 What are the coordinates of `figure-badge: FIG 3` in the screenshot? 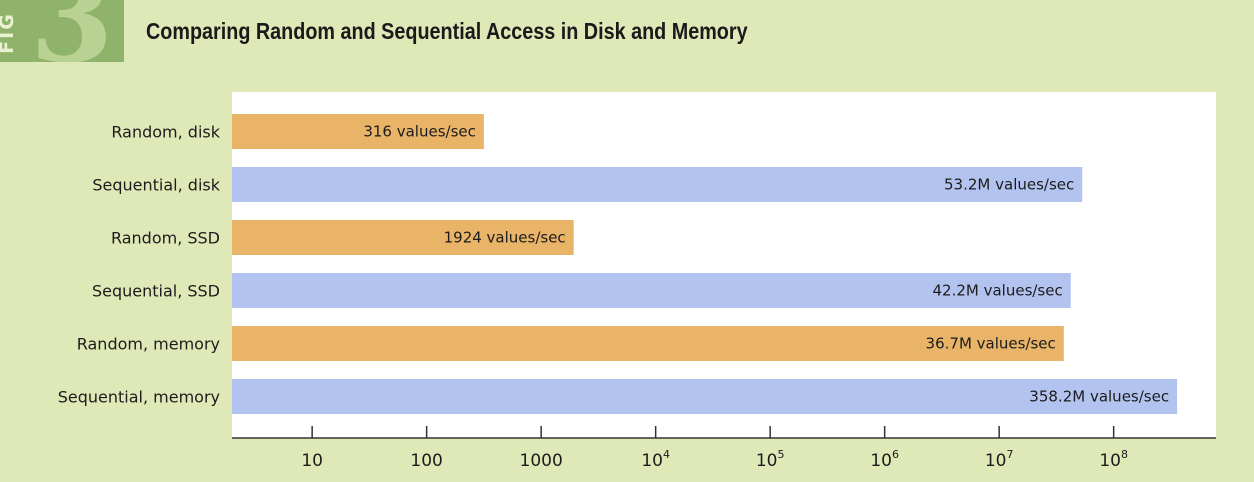 It's located at (62, 31).